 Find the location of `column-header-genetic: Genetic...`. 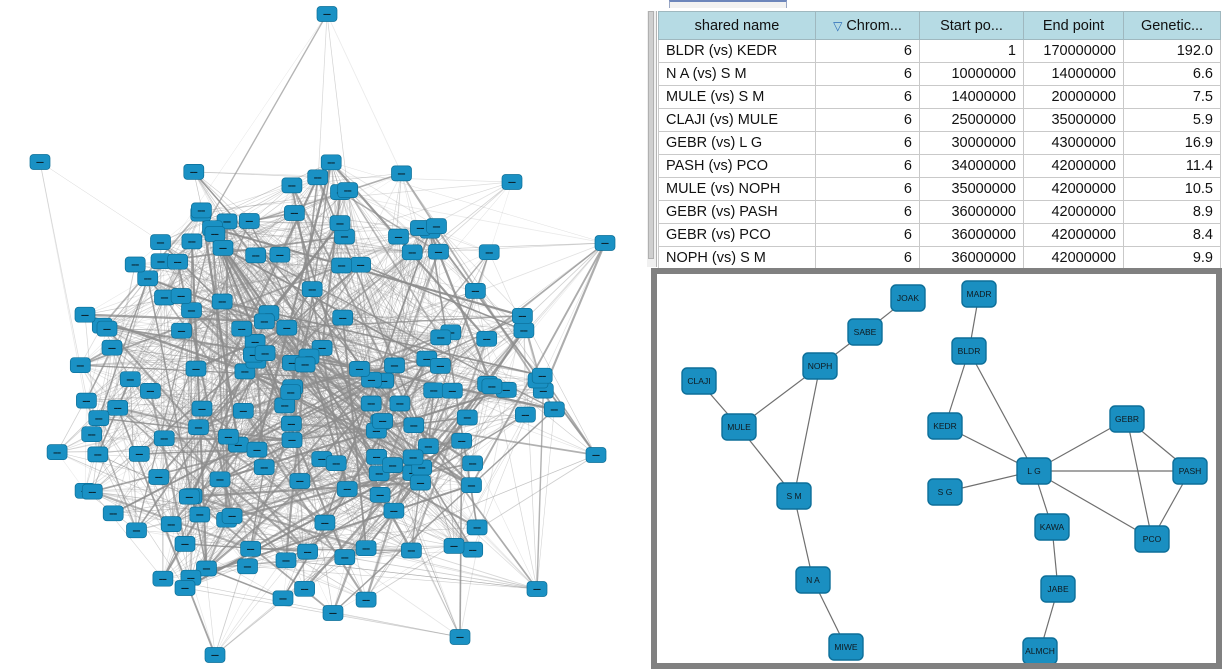

column-header-genetic: Genetic... is located at coordinates (1172, 25).